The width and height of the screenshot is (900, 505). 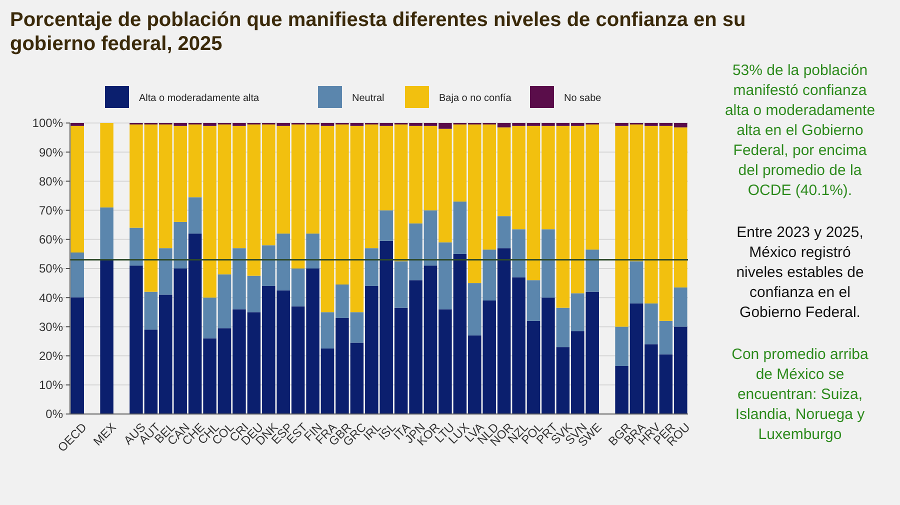 I want to click on legend-label: Alta o moderadamente alta, so click(x=199, y=98).